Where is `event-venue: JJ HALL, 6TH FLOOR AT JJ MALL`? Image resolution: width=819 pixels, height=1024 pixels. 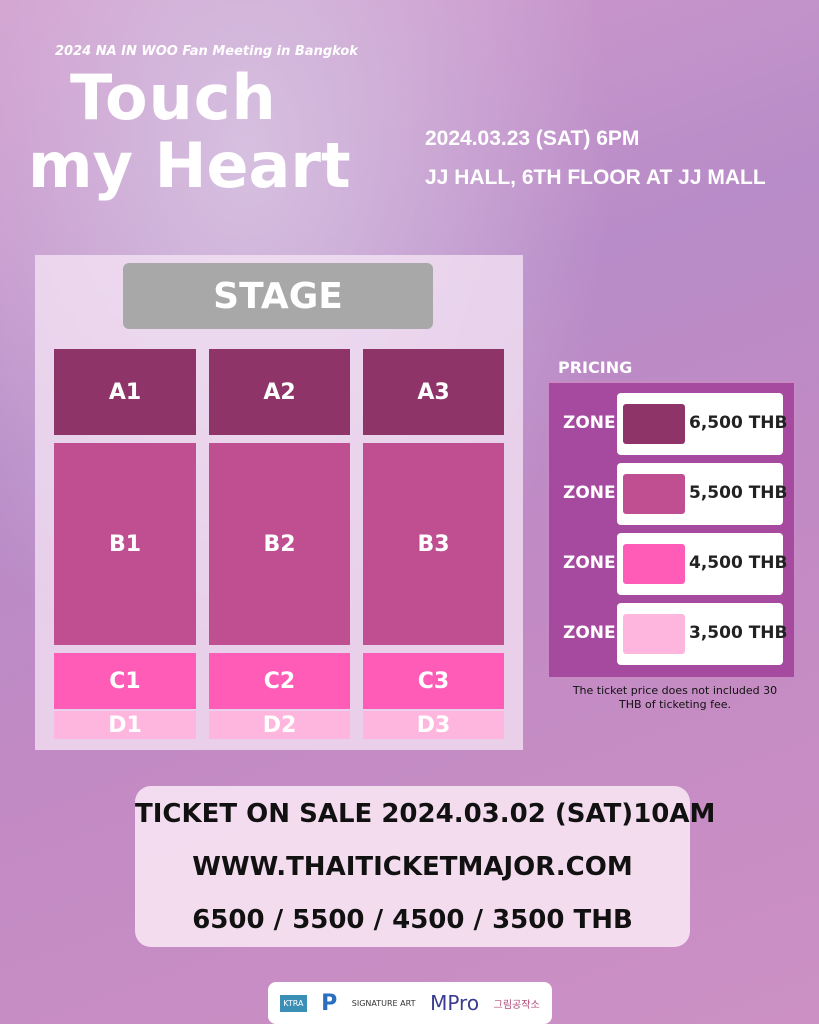
event-venue: JJ HALL, 6TH FLOOR AT JJ MALL is located at coordinates (595, 177).